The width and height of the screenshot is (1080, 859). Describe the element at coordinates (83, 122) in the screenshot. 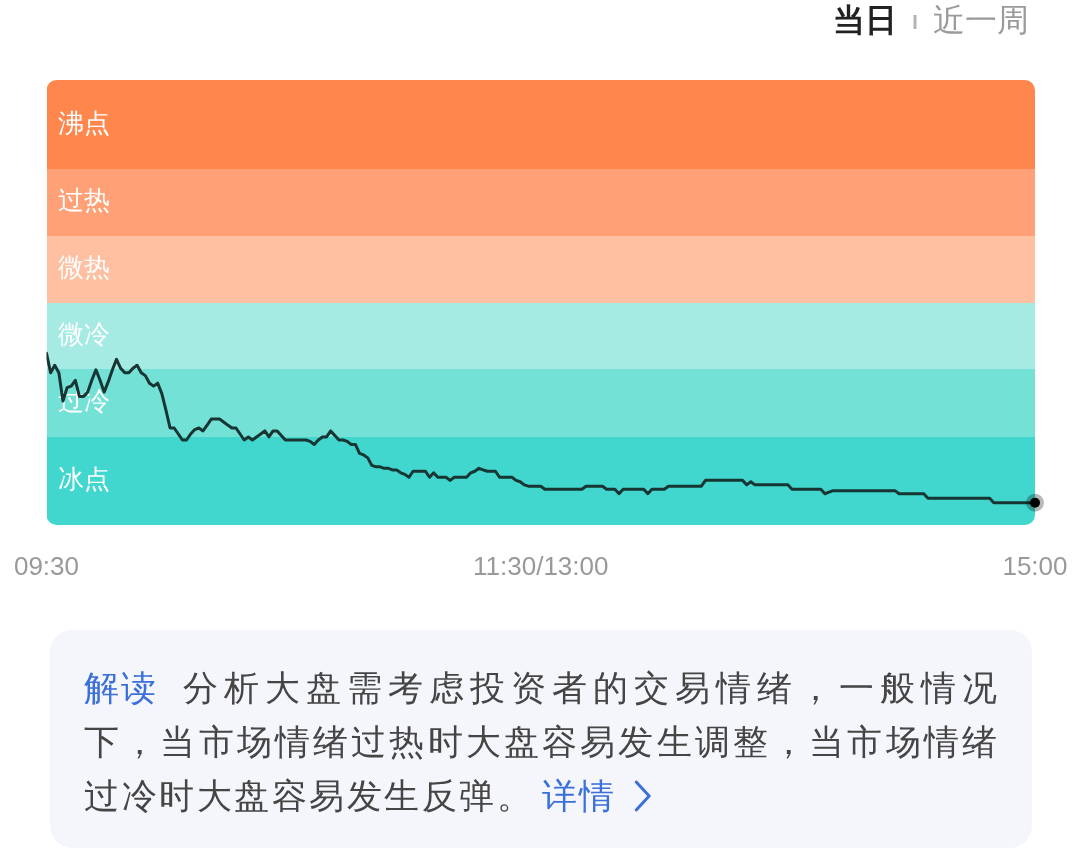

I see `band-label: 沸点` at that location.